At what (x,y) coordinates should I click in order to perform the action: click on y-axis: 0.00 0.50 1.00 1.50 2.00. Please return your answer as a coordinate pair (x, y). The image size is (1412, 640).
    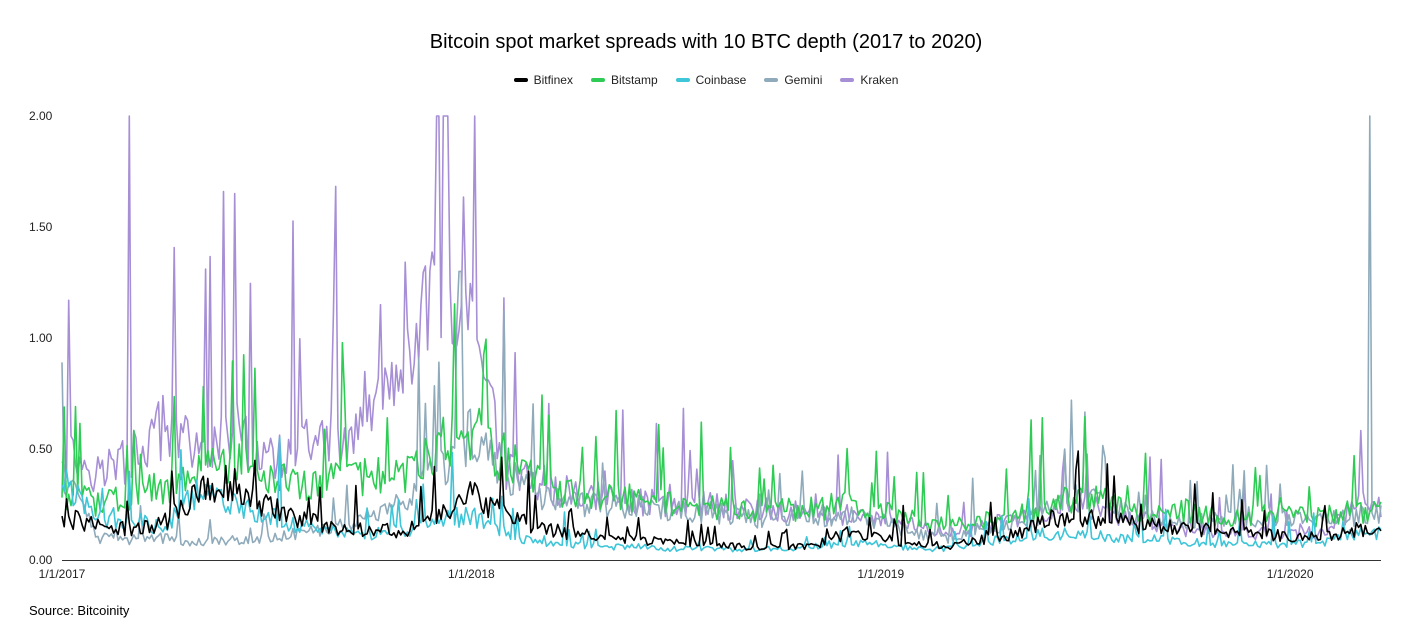
    Looking at the image, I should click on (41, 338).